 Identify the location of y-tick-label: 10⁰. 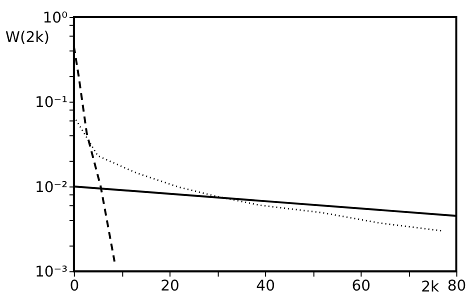
(55, 17).